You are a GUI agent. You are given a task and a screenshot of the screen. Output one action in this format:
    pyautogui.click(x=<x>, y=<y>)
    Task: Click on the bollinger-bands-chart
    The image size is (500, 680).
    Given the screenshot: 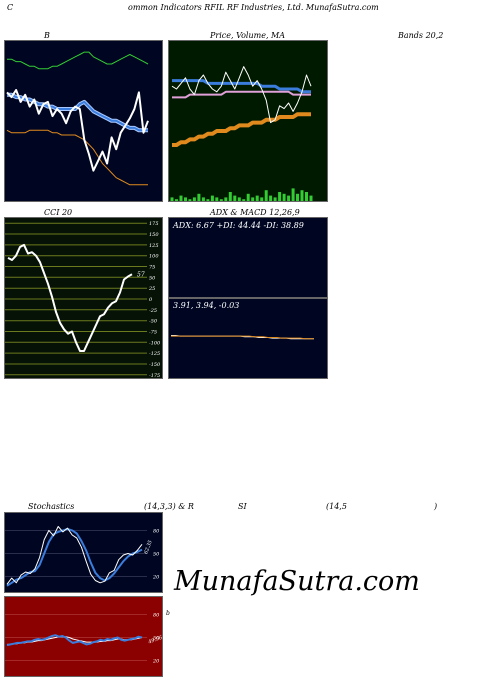 What is the action you would take?
    pyautogui.click(x=83, y=121)
    